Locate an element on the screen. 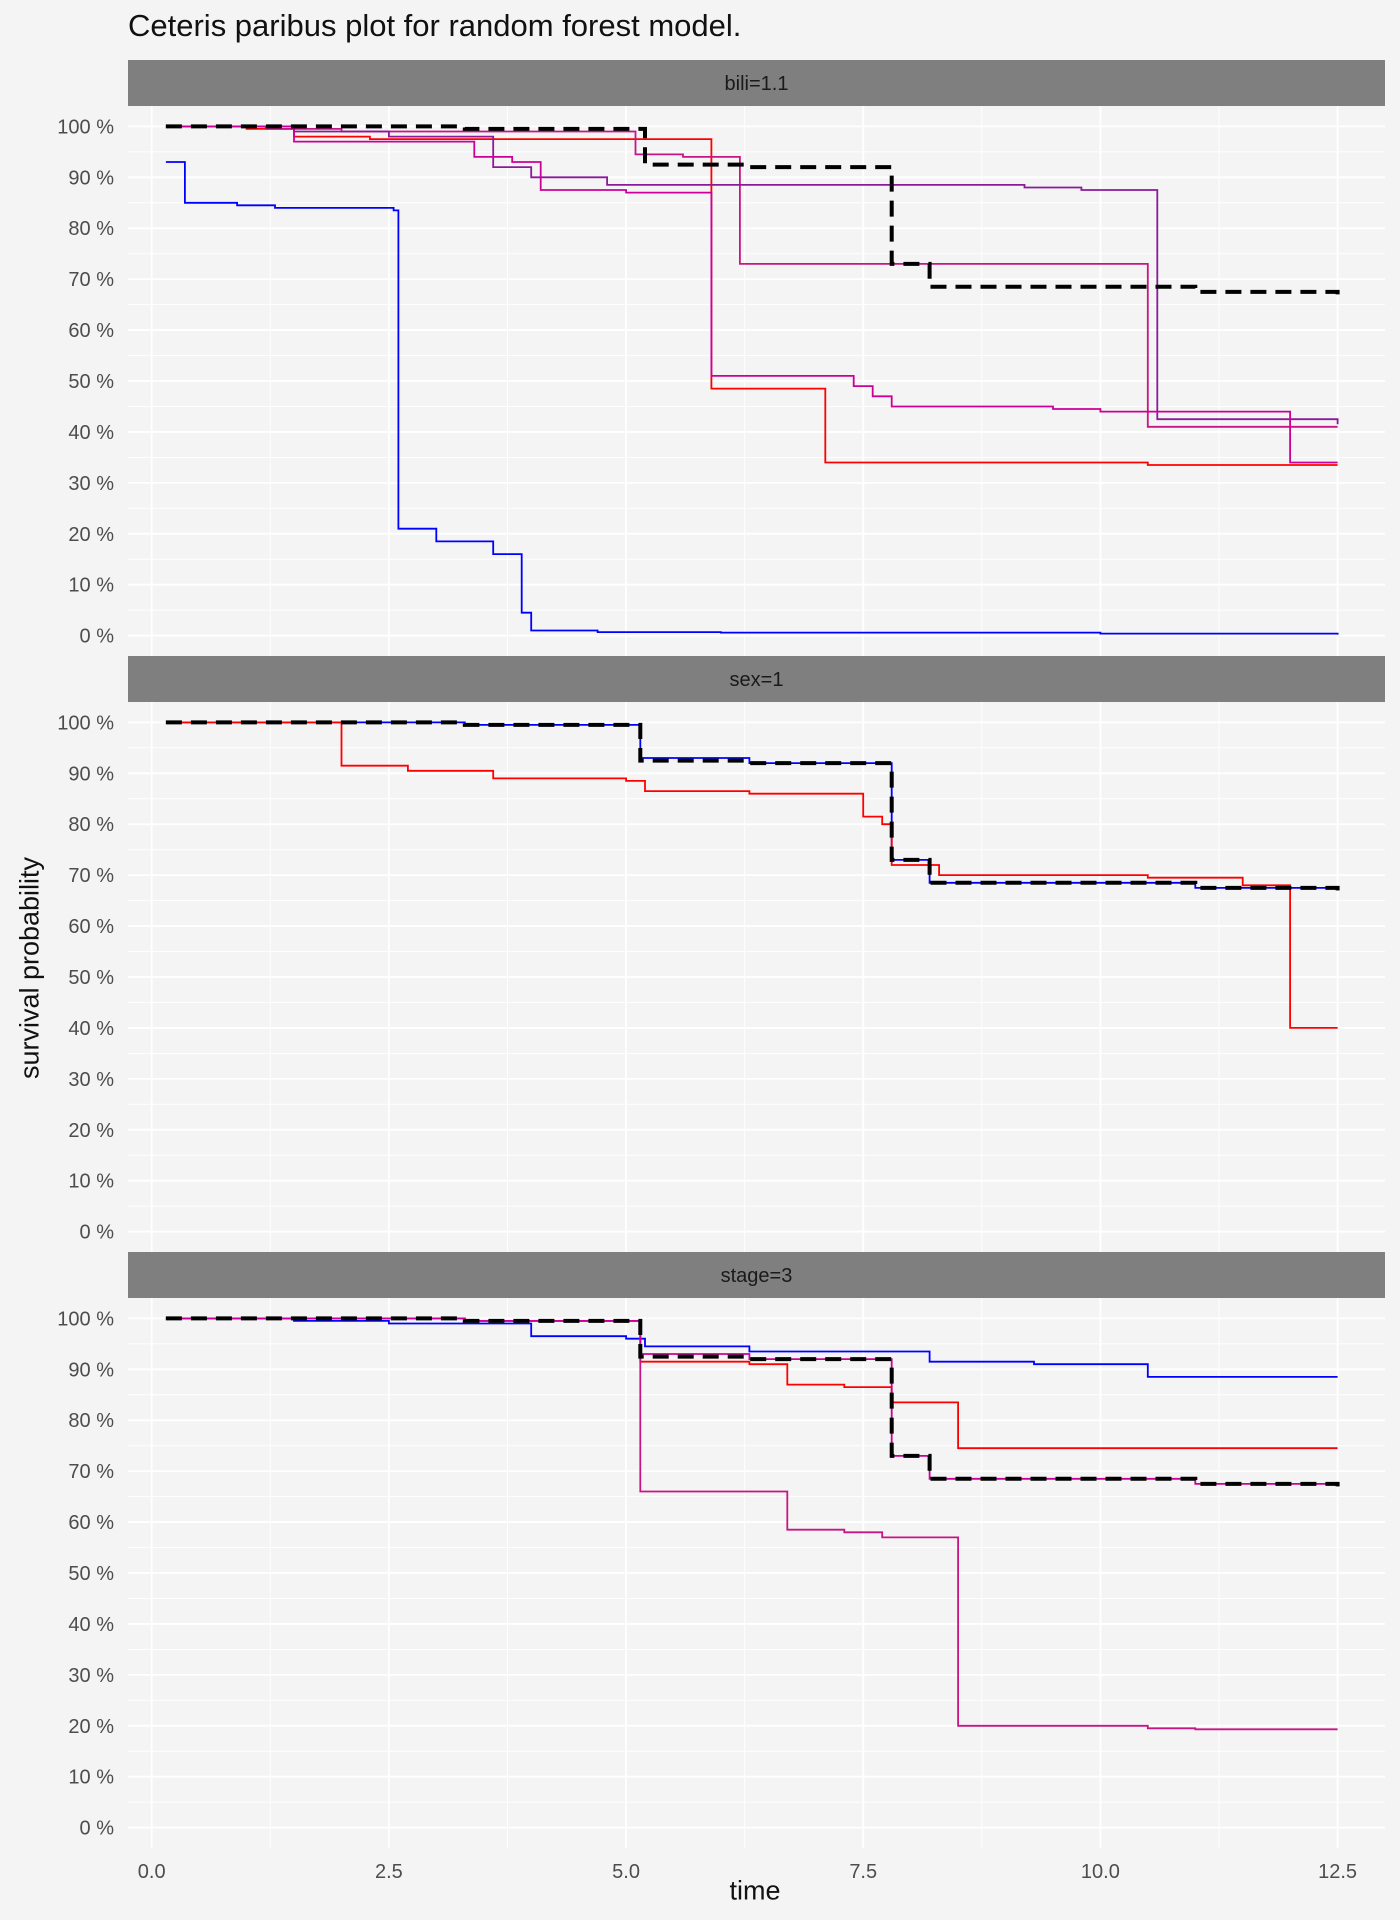  x-tick-label: 5.0 is located at coordinates (626, 1872).